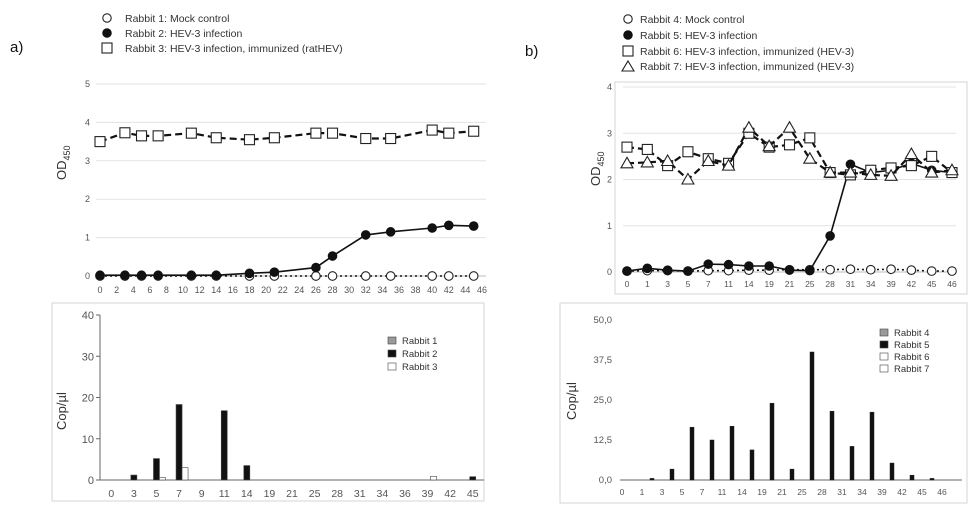 Image resolution: width=968 pixels, height=506 pixels. What do you see at coordinates (628, 35) in the screenshot?
I see `legend-marker-circle-filled-icon` at bounding box center [628, 35].